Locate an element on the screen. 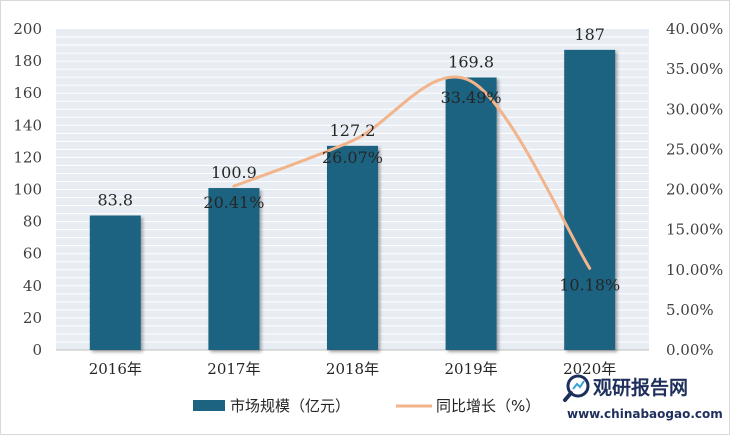 This screenshot has height=436, width=730. magnifier-logo-icon is located at coordinates (576, 388).